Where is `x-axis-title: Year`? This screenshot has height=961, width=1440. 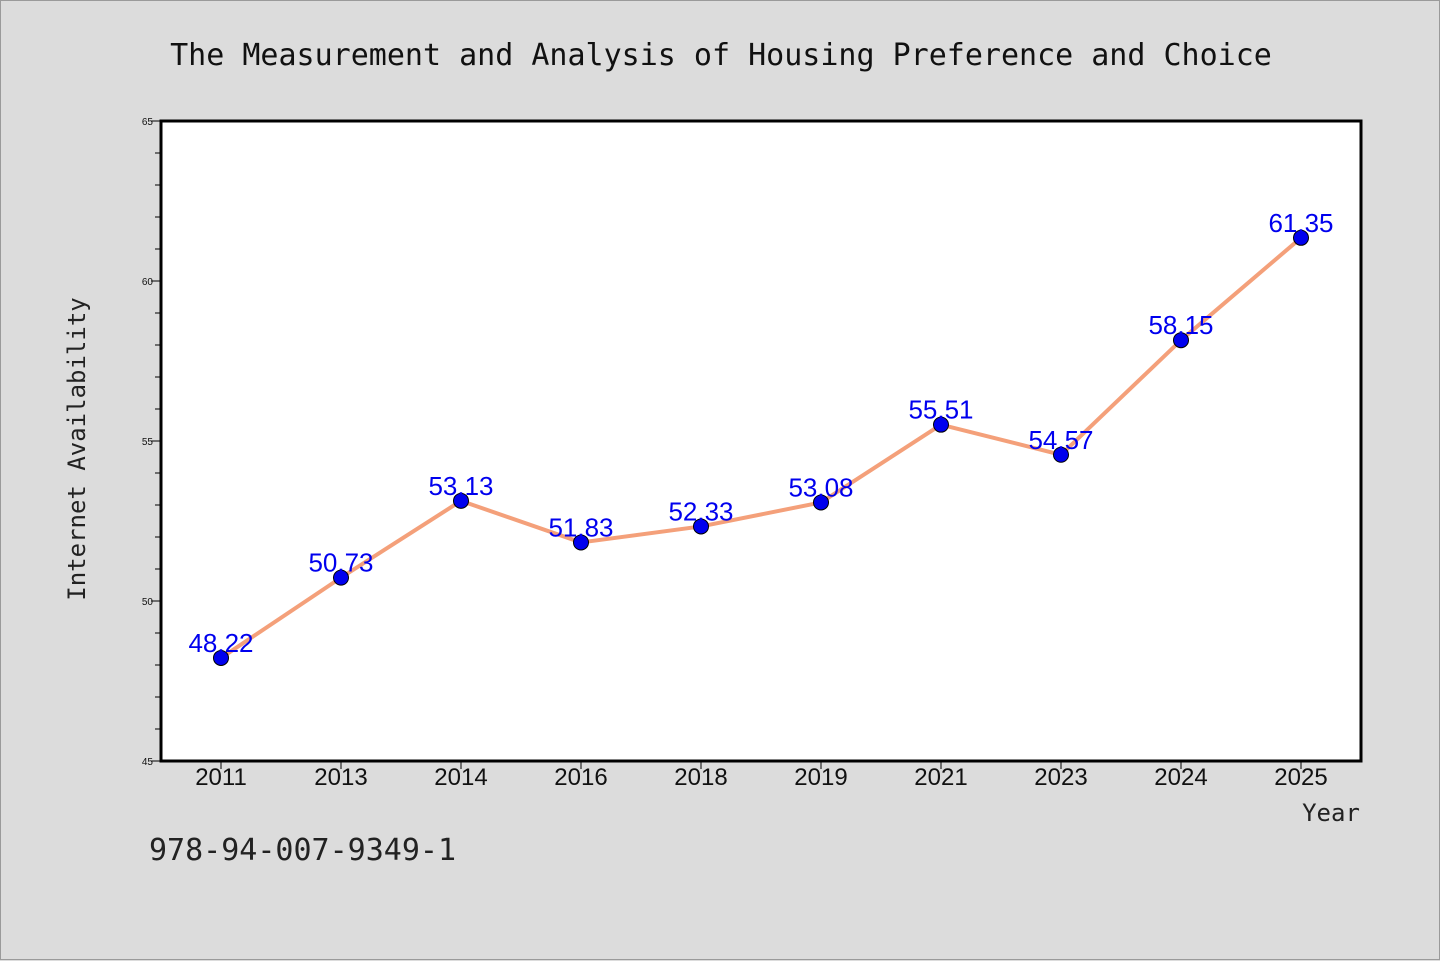
x-axis-title: Year is located at coordinates (1331, 813).